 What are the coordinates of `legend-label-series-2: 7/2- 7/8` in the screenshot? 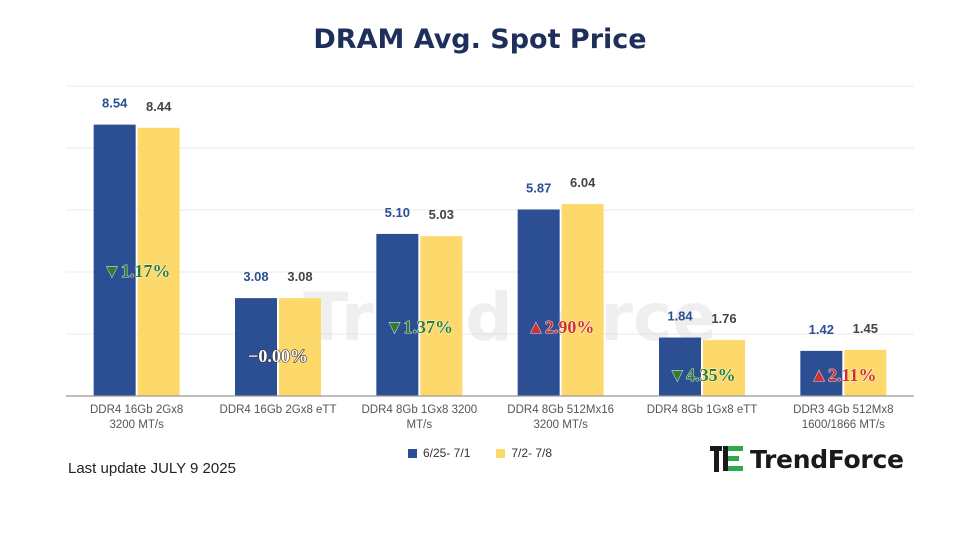 It's located at (532, 453).